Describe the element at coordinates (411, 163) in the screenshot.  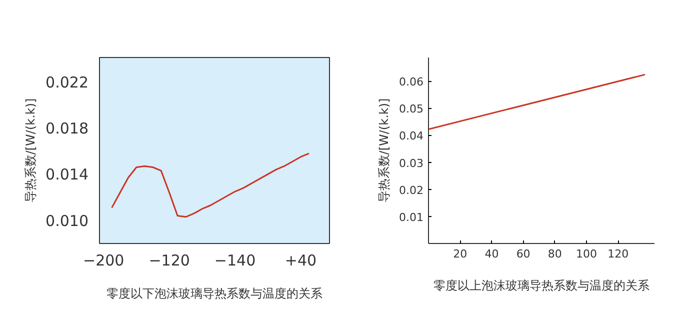
I see `y-tick-label: 0.03` at that location.